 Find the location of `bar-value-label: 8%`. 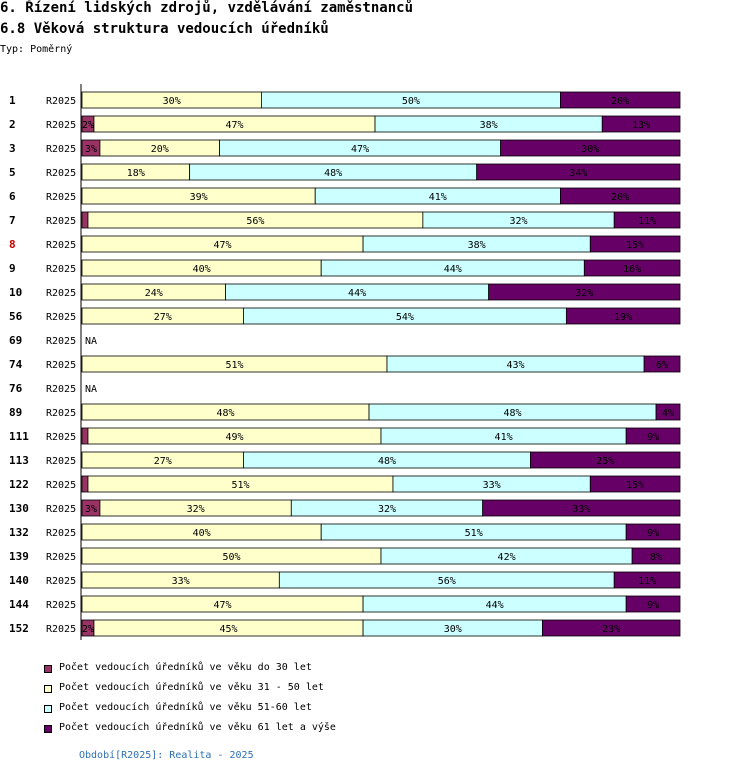

bar-value-label: 8% is located at coordinates (656, 557).